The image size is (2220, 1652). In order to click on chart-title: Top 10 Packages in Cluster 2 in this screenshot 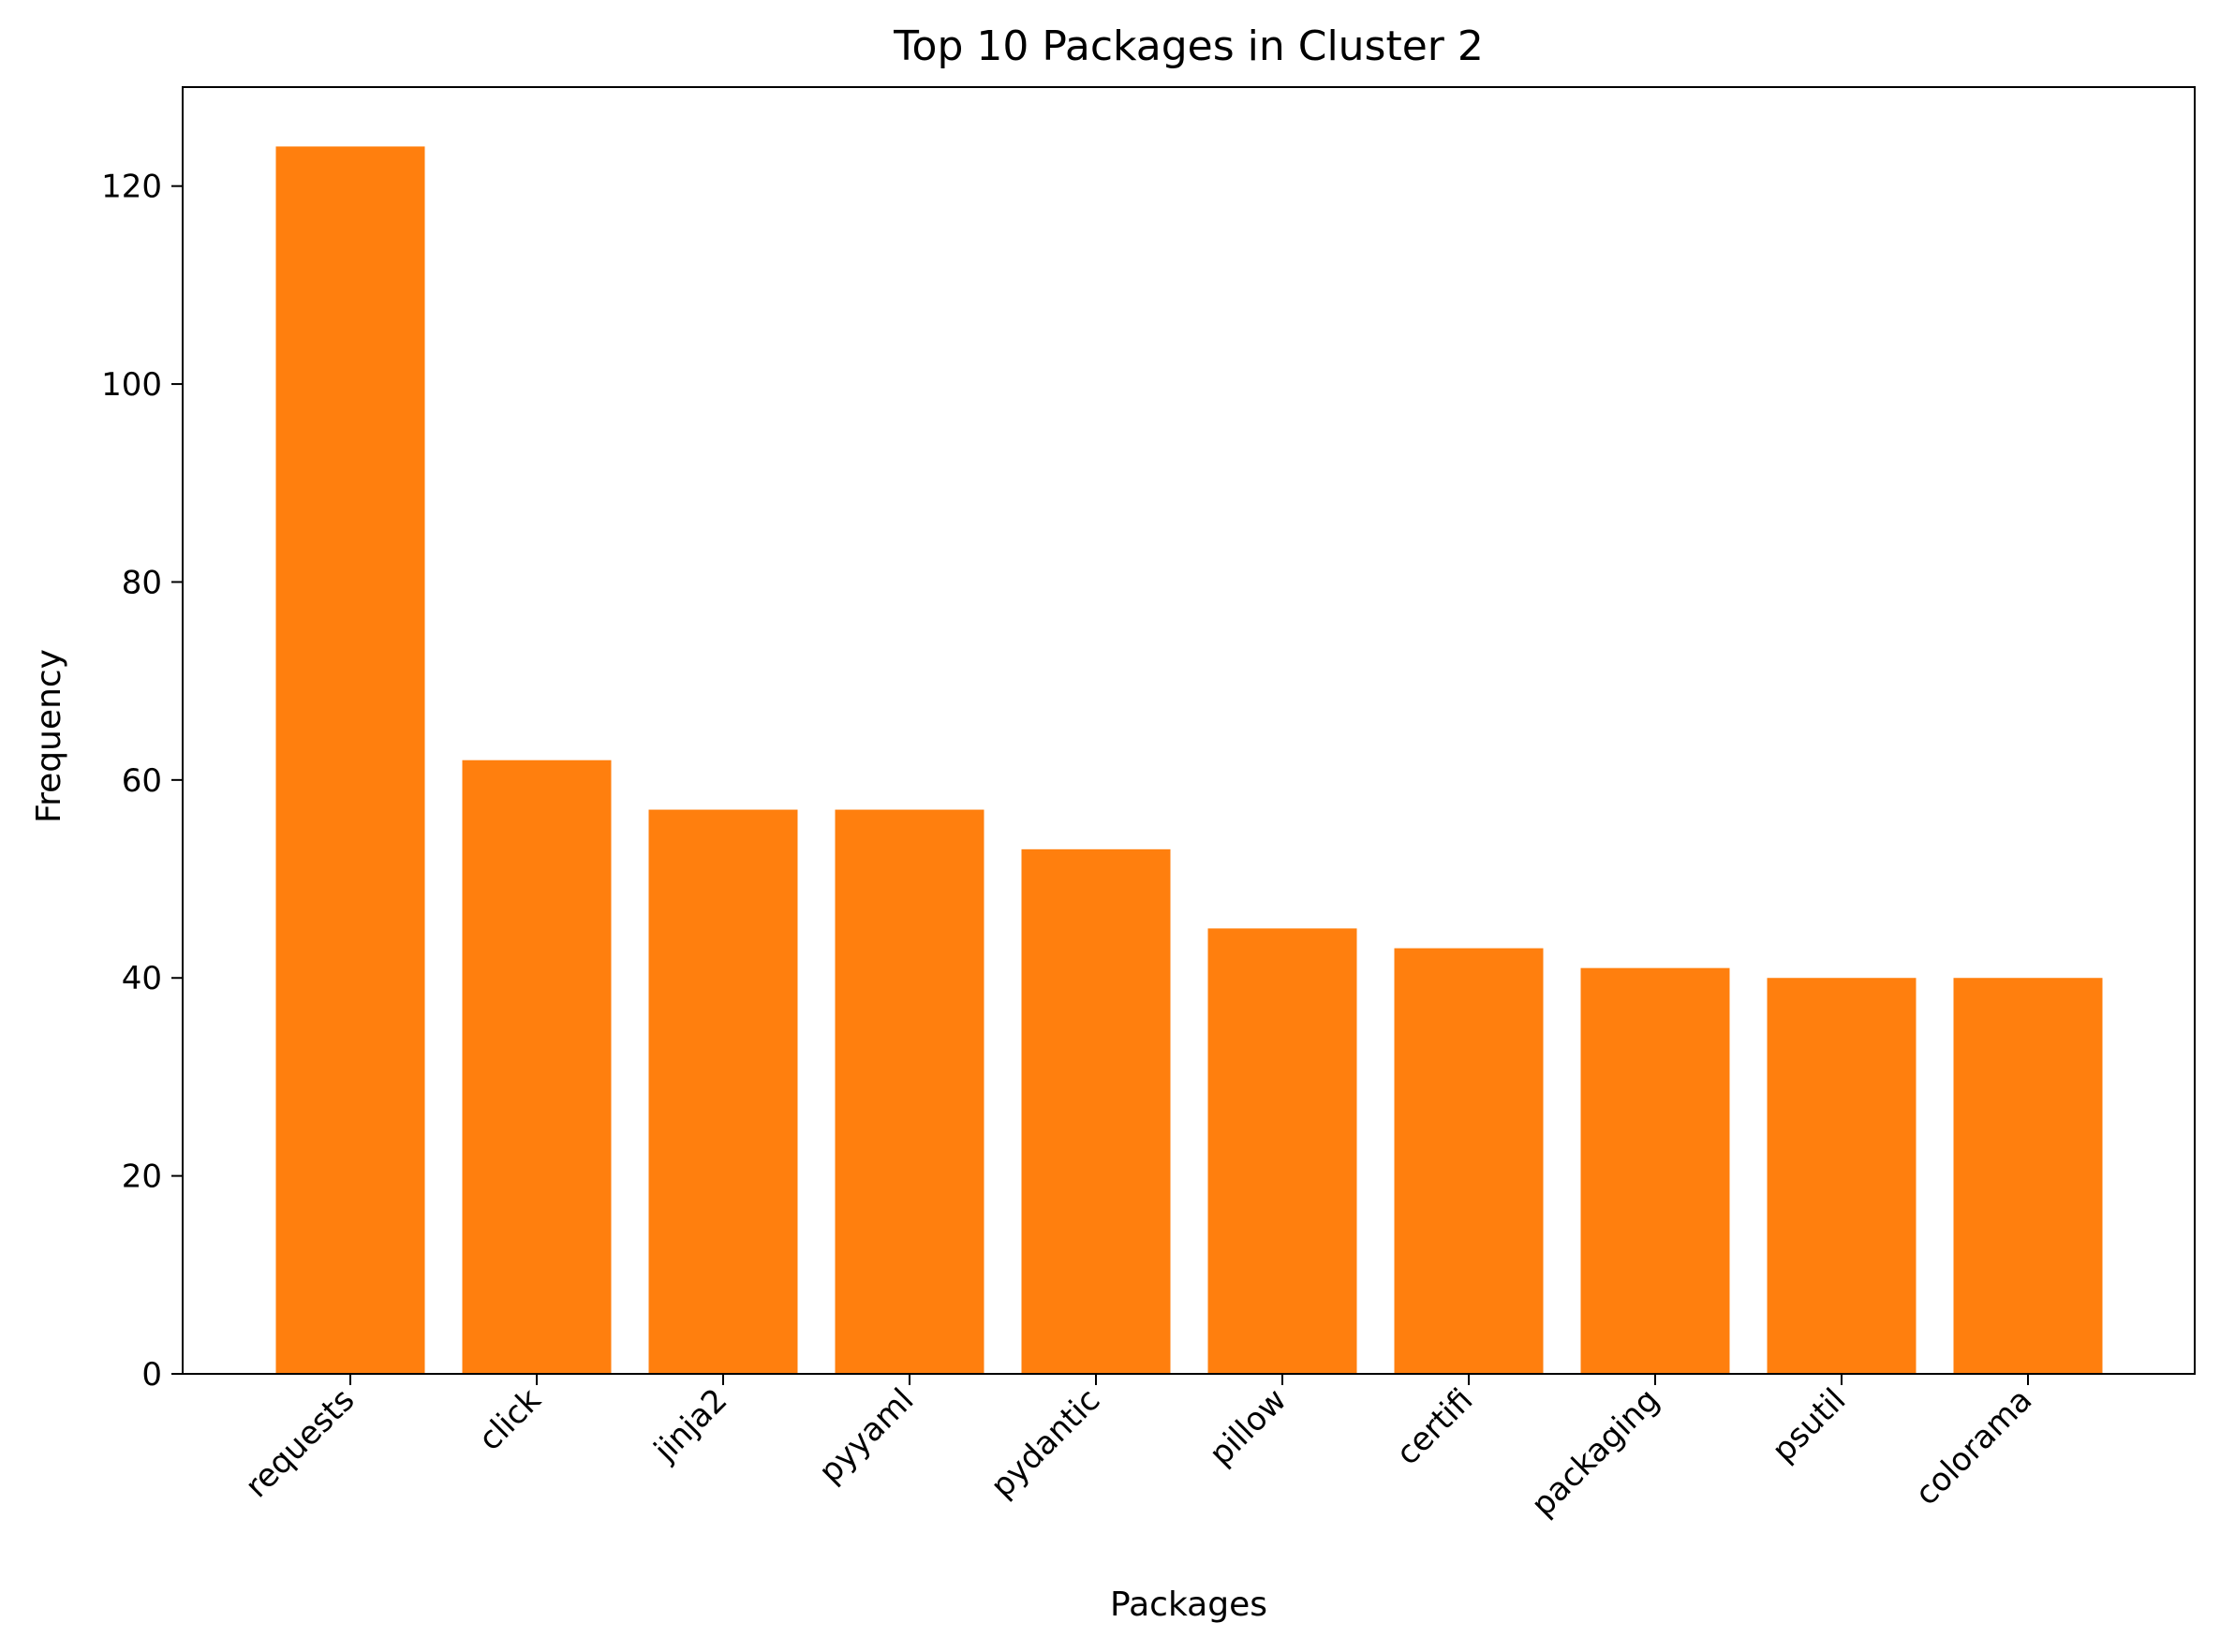, I will do `click(1188, 46)`.